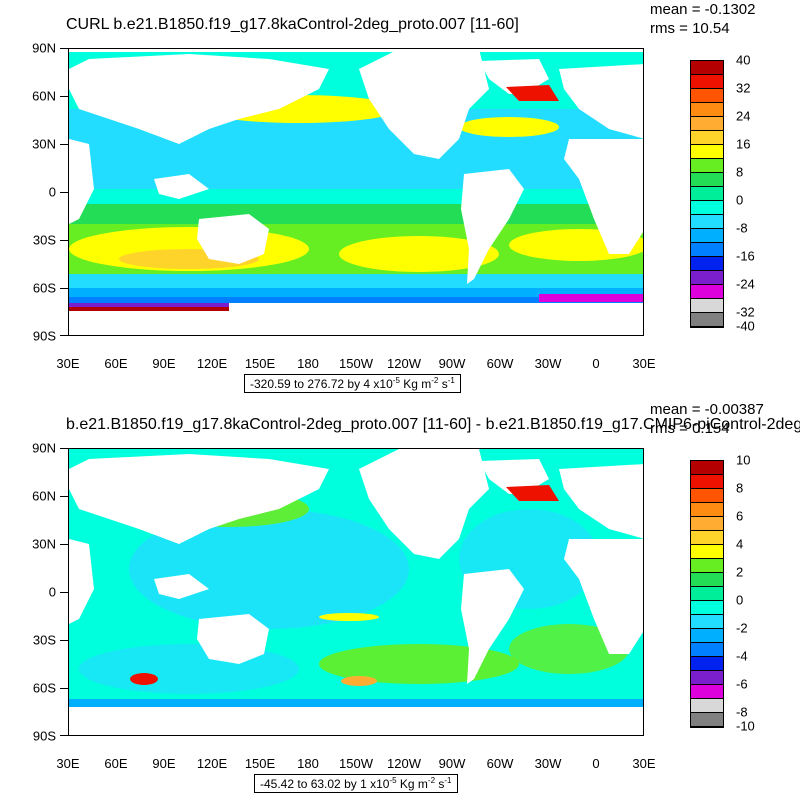 The width and height of the screenshot is (800, 800). What do you see at coordinates (745, 256) in the screenshot?
I see `colorbar-label: -16` at bounding box center [745, 256].